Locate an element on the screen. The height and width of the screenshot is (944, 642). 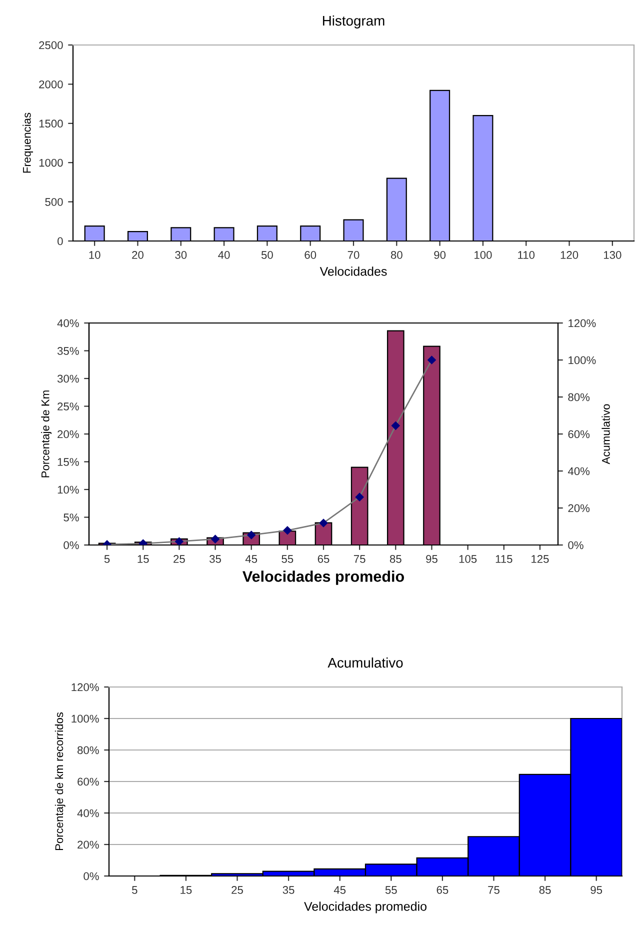
y-tick-label: 15% is located at coordinates (68, 462).